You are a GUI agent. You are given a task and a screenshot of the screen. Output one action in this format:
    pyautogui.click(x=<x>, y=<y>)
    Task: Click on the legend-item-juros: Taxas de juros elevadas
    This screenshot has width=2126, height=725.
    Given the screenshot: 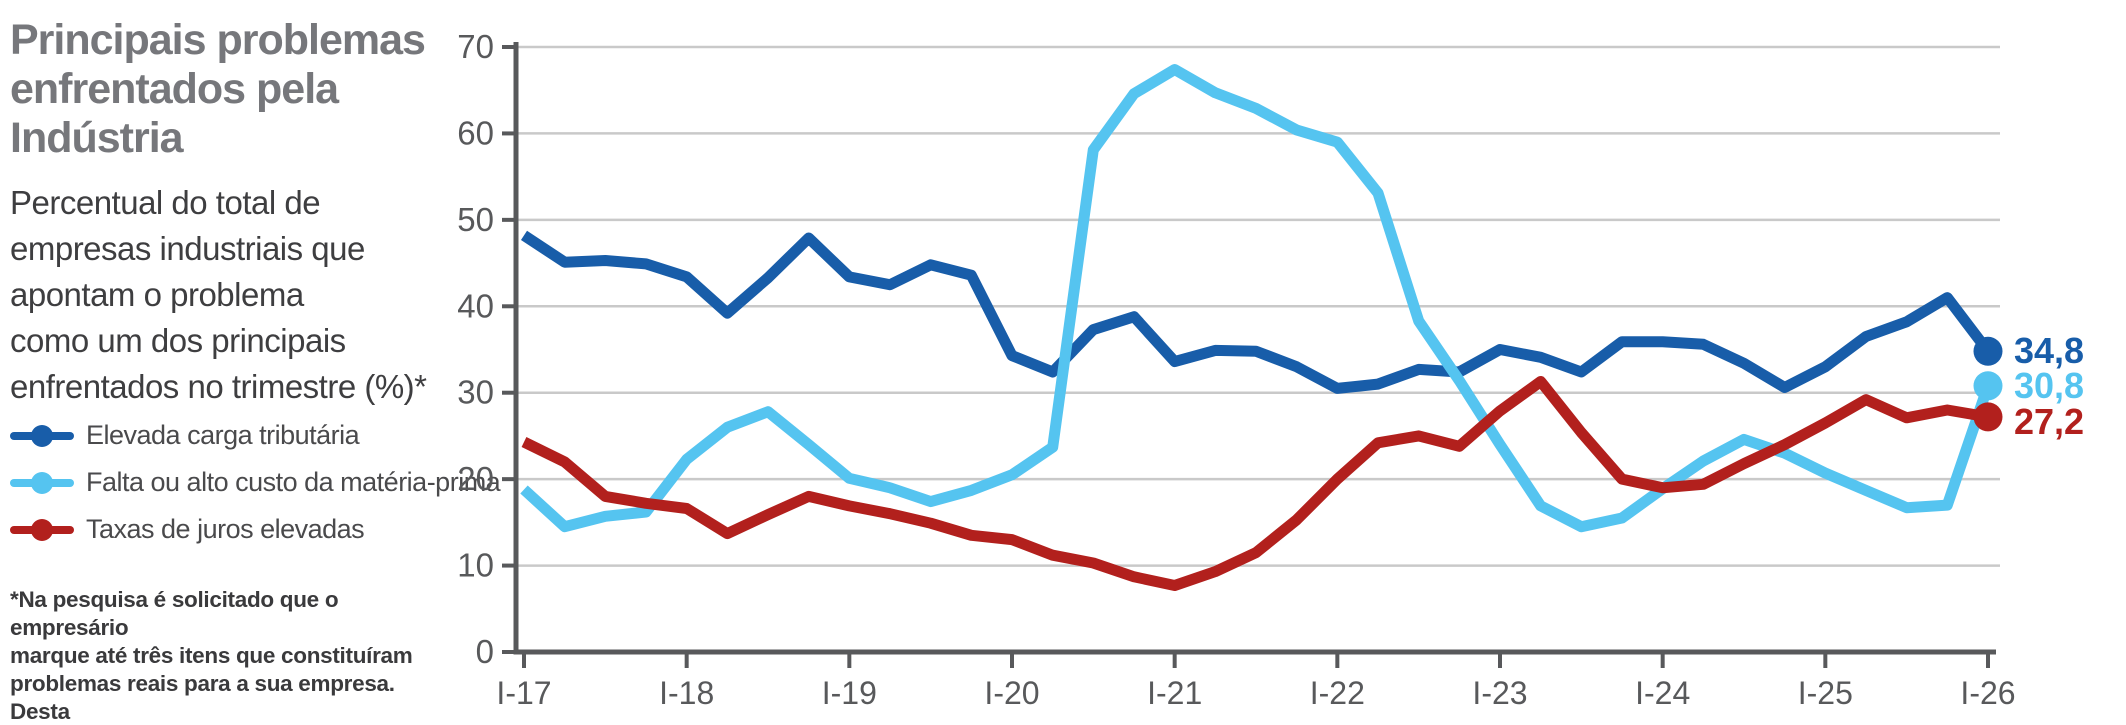 What is the action you would take?
    pyautogui.click(x=245, y=529)
    